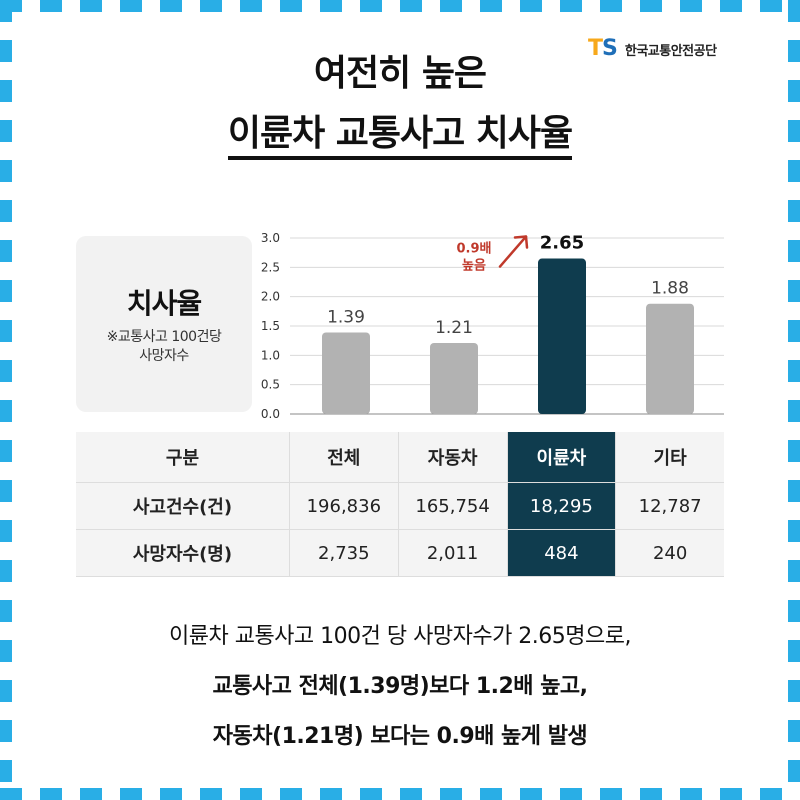 The image size is (800, 800). Describe the element at coordinates (603, 48) in the screenshot. I see `ts-logo-icon: TS` at that location.